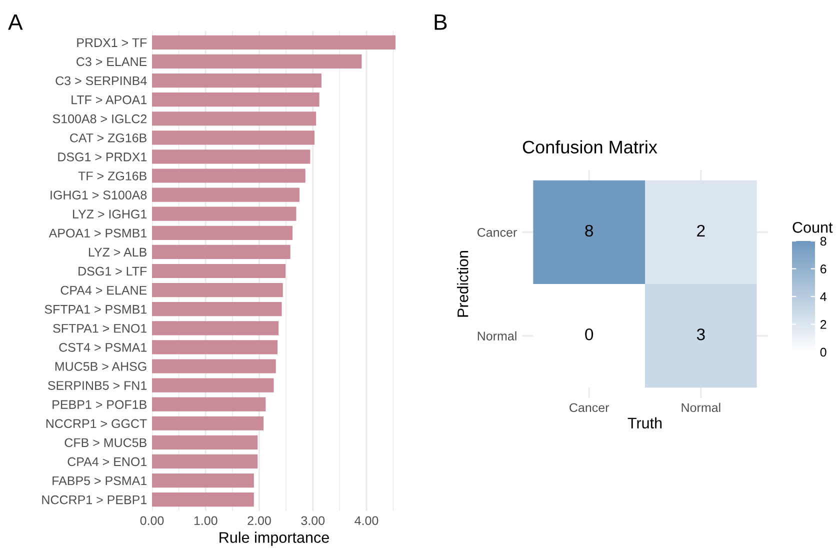  Describe the element at coordinates (823, 269) in the screenshot. I see `color-bar-label: 6` at that location.